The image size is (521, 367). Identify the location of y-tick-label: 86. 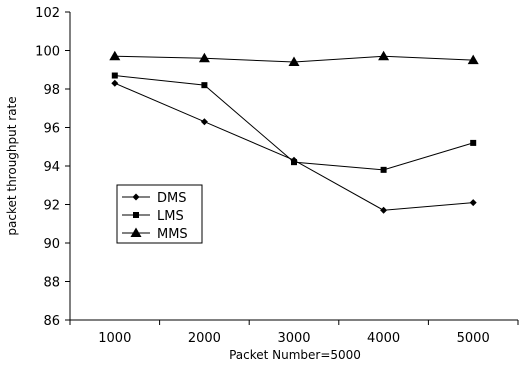
(51, 321).